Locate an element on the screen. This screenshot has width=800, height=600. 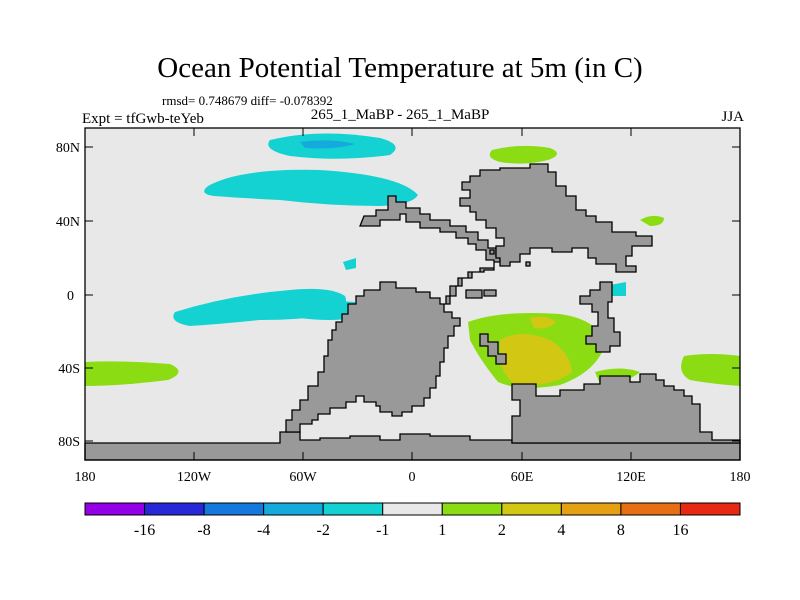
anomaly-patch-pacific-mid-lat is located at coordinates (311, 187).